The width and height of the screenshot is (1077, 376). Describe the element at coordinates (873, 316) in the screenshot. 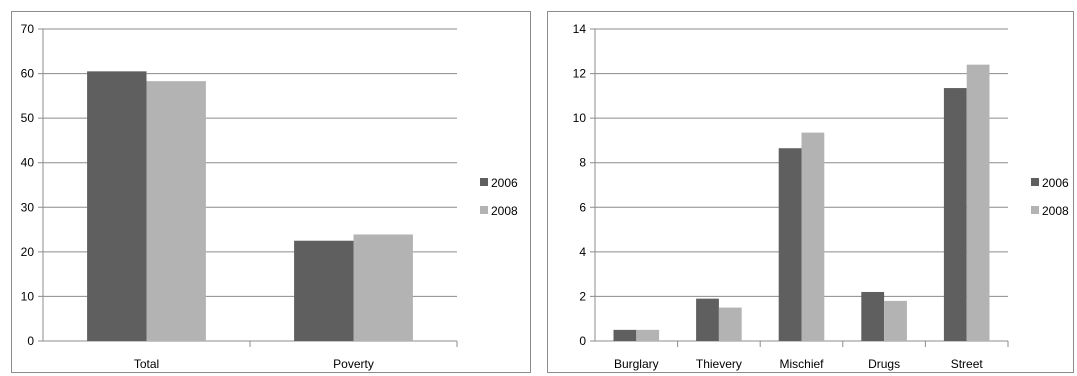

I see `bar-2006-drugs` at that location.